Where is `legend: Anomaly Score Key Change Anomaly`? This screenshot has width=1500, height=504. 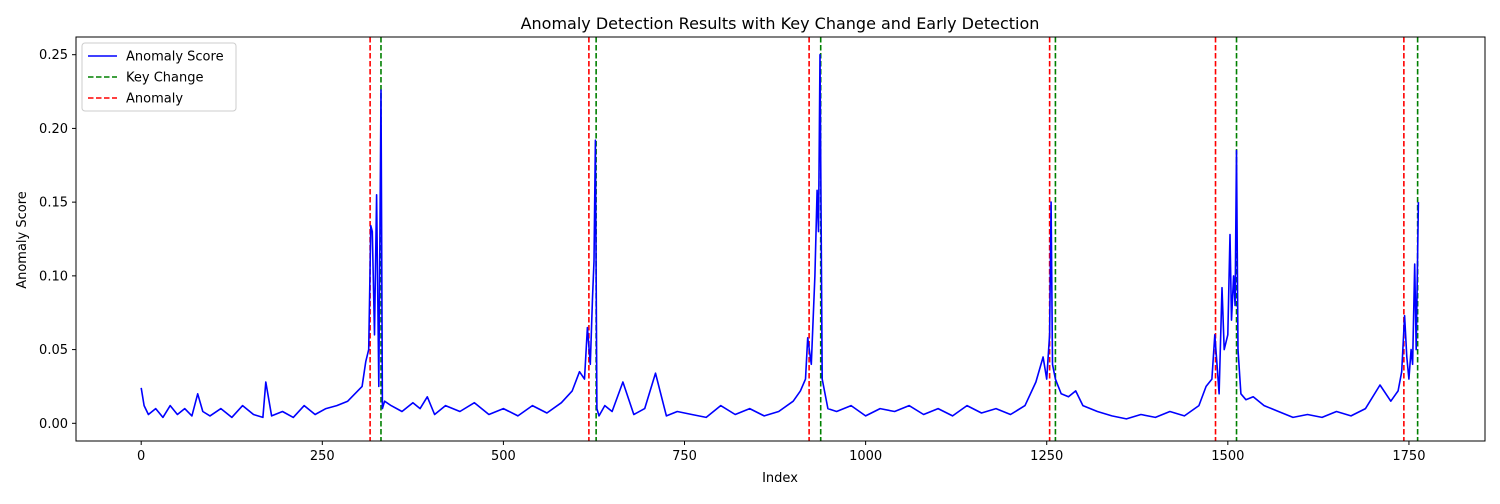
legend: Anomaly Score Key Change Anomaly is located at coordinates (159, 77).